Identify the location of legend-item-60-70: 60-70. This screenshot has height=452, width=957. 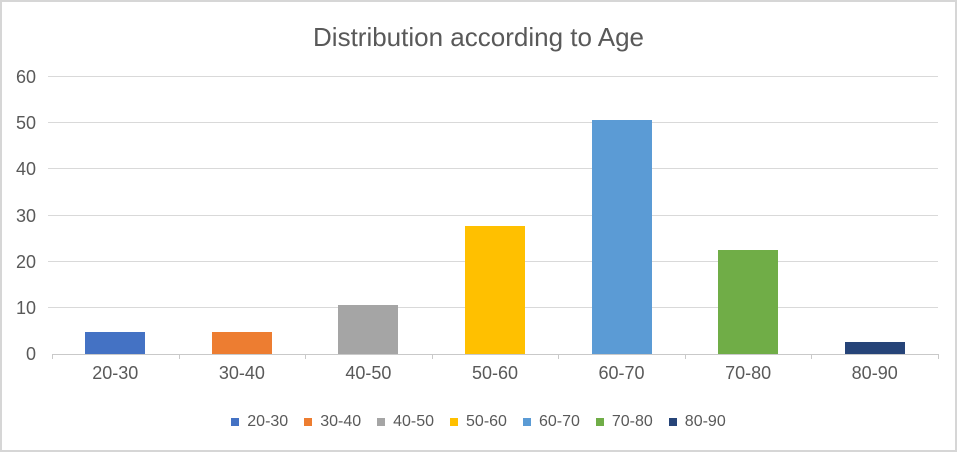
(551, 422).